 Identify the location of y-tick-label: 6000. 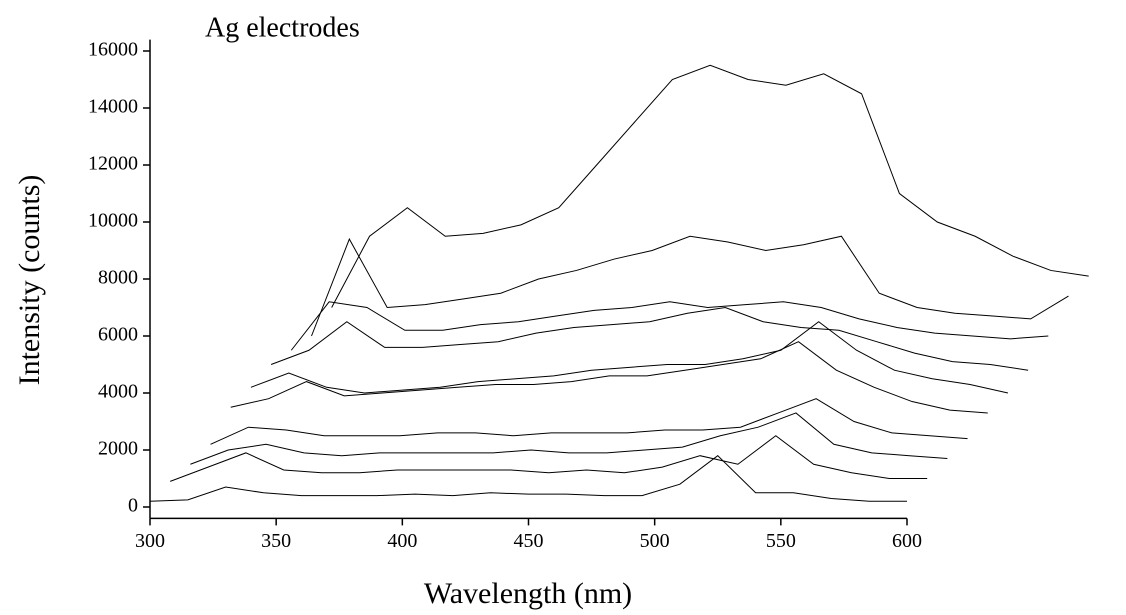
(118, 335).